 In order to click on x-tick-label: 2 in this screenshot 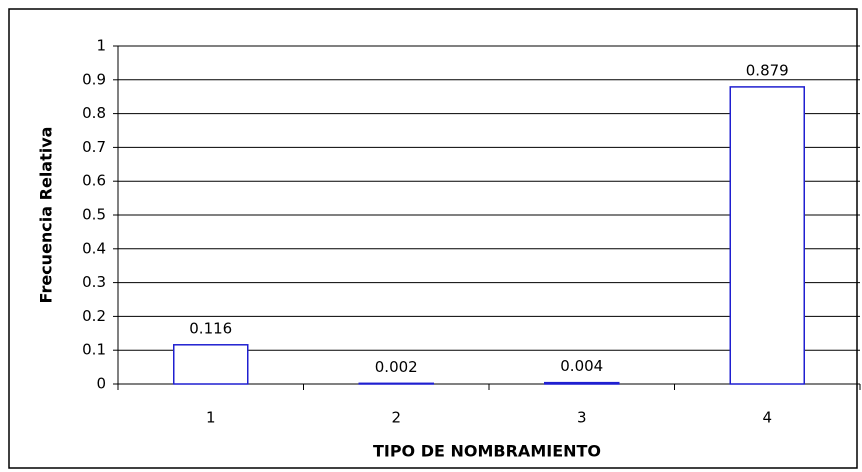, I will do `click(396, 418)`.